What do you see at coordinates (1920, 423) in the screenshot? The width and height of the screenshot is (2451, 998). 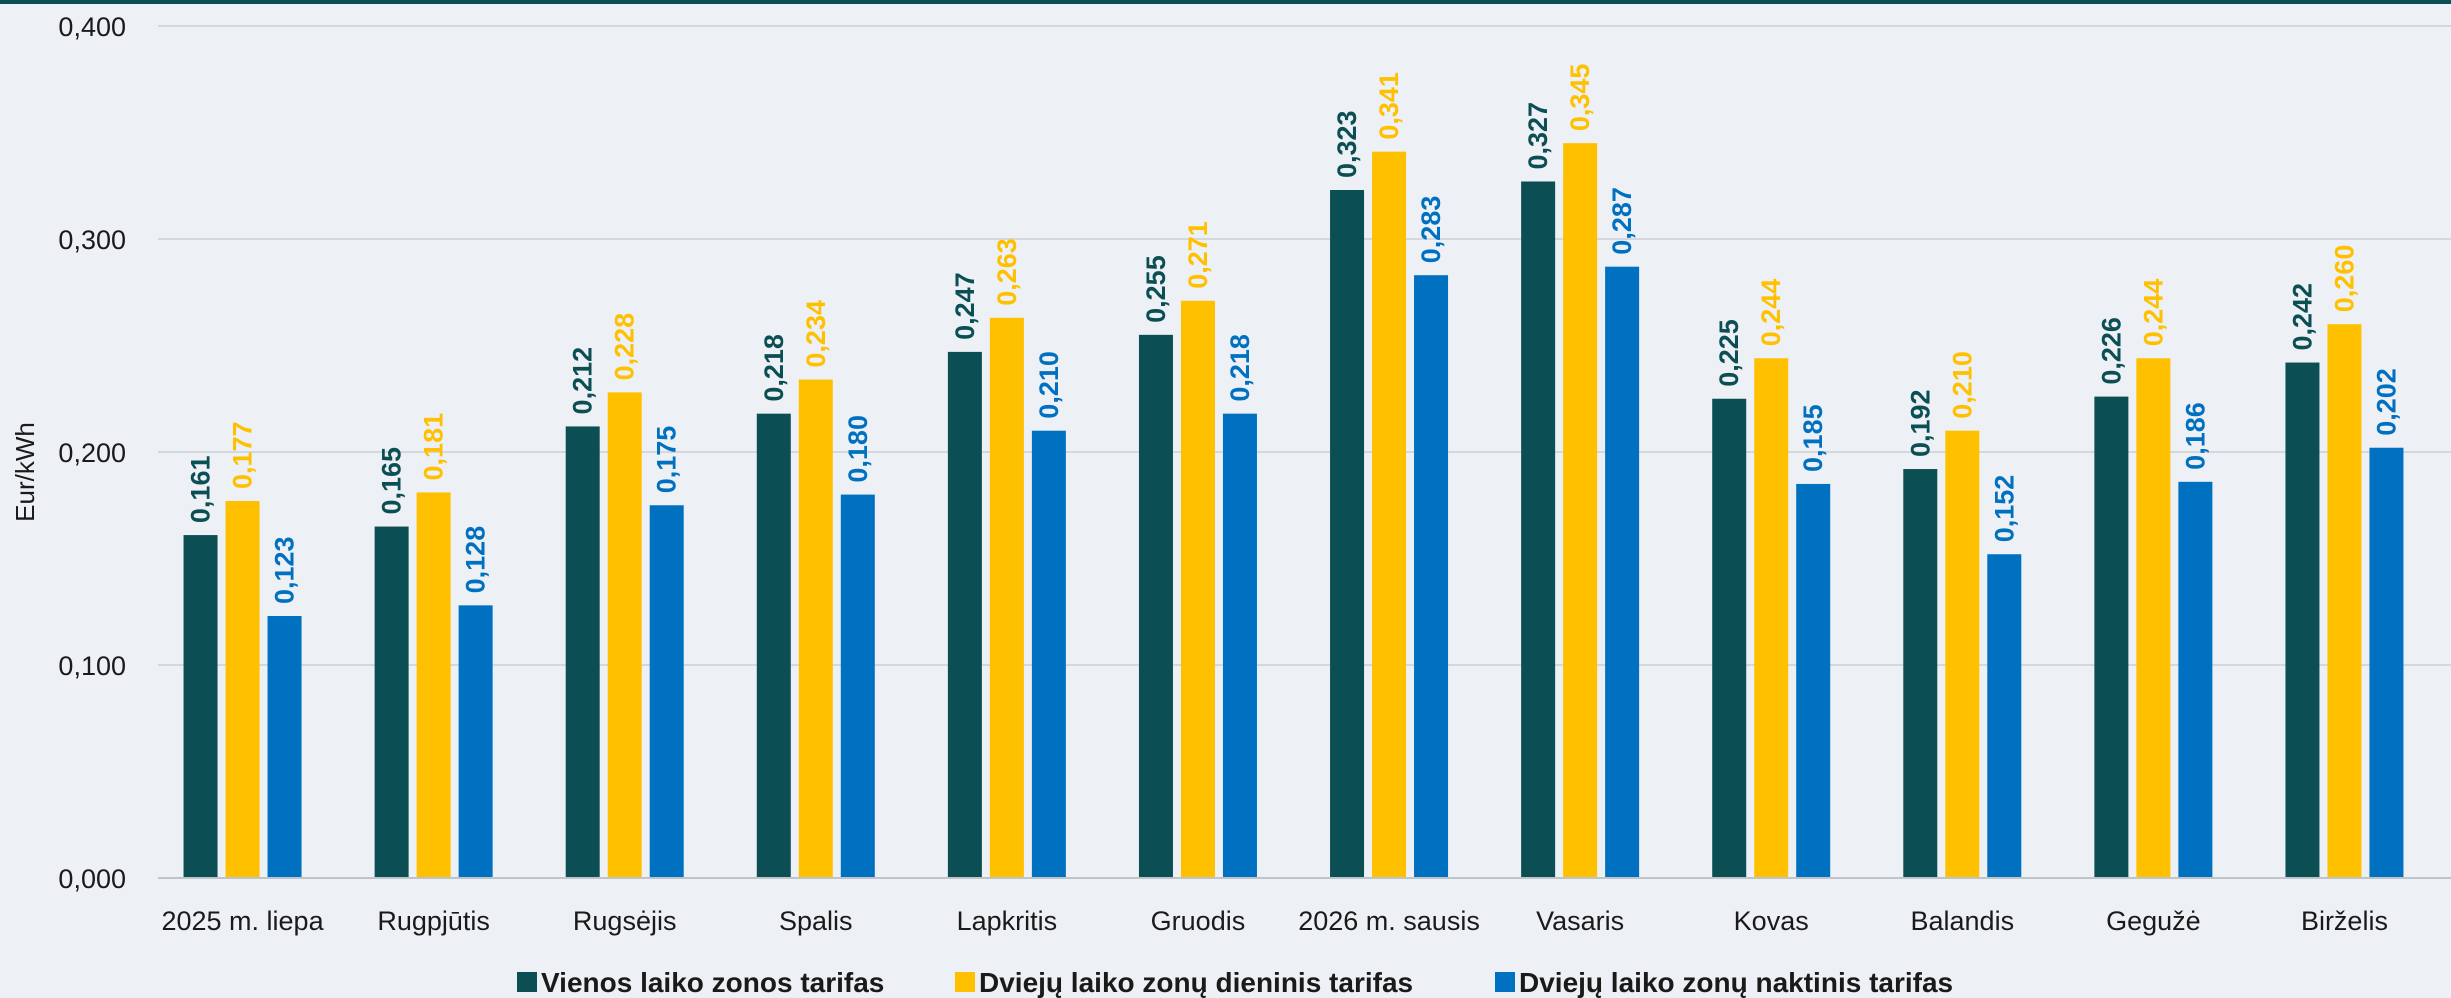 I see `data-label: 0,192` at bounding box center [1920, 423].